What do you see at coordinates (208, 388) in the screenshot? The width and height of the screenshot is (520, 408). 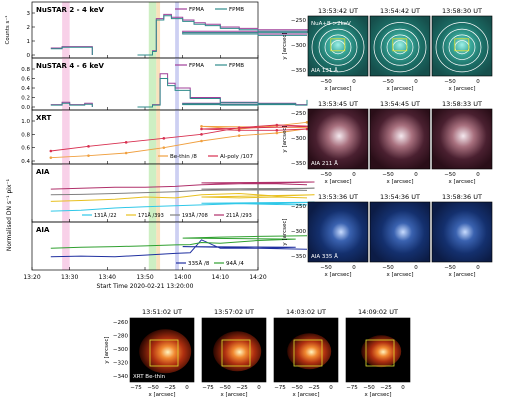 I see `x-tick-label: −75` at bounding box center [208, 388].